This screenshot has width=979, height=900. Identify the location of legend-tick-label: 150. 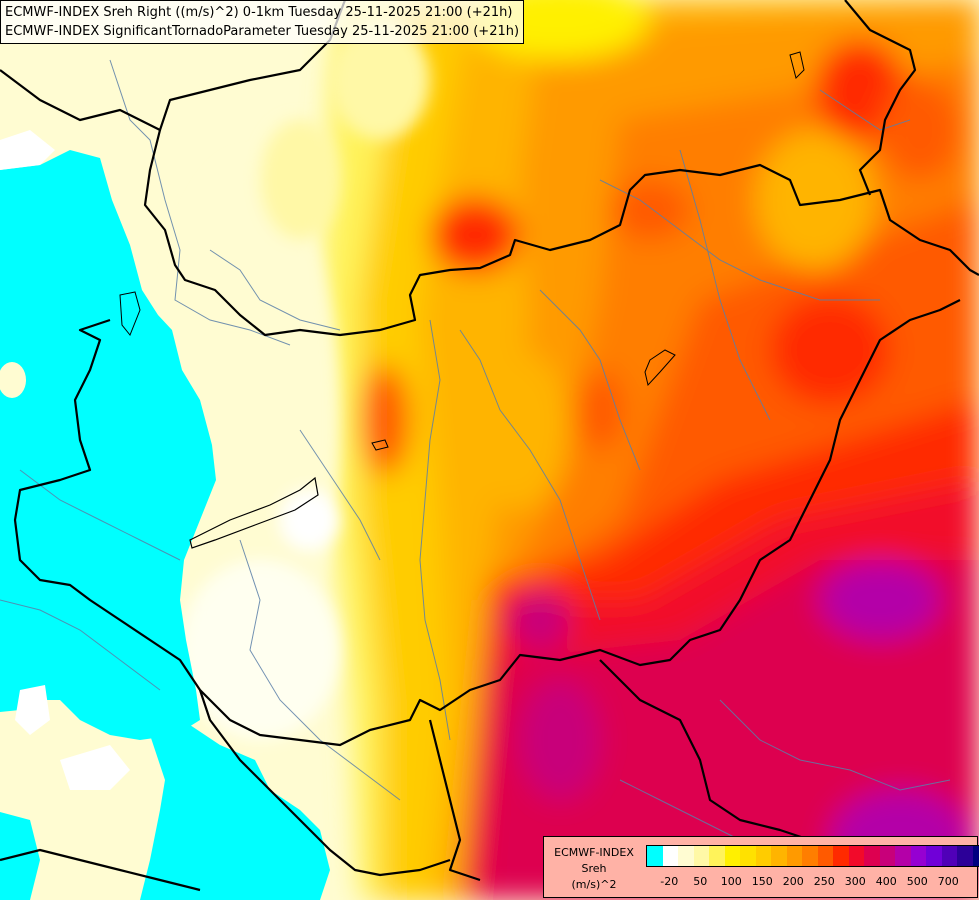
(762, 881).